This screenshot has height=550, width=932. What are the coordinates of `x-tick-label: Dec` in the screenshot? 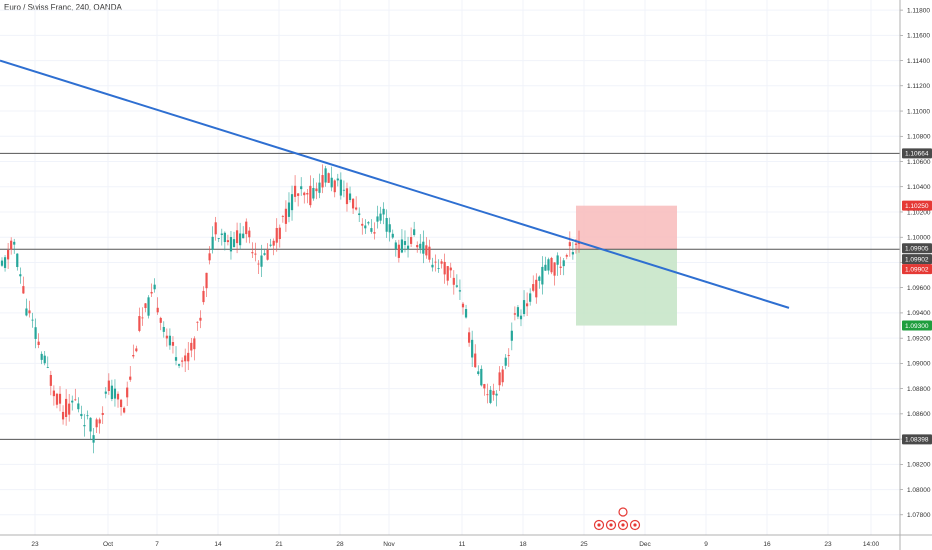 It's located at (645, 544).